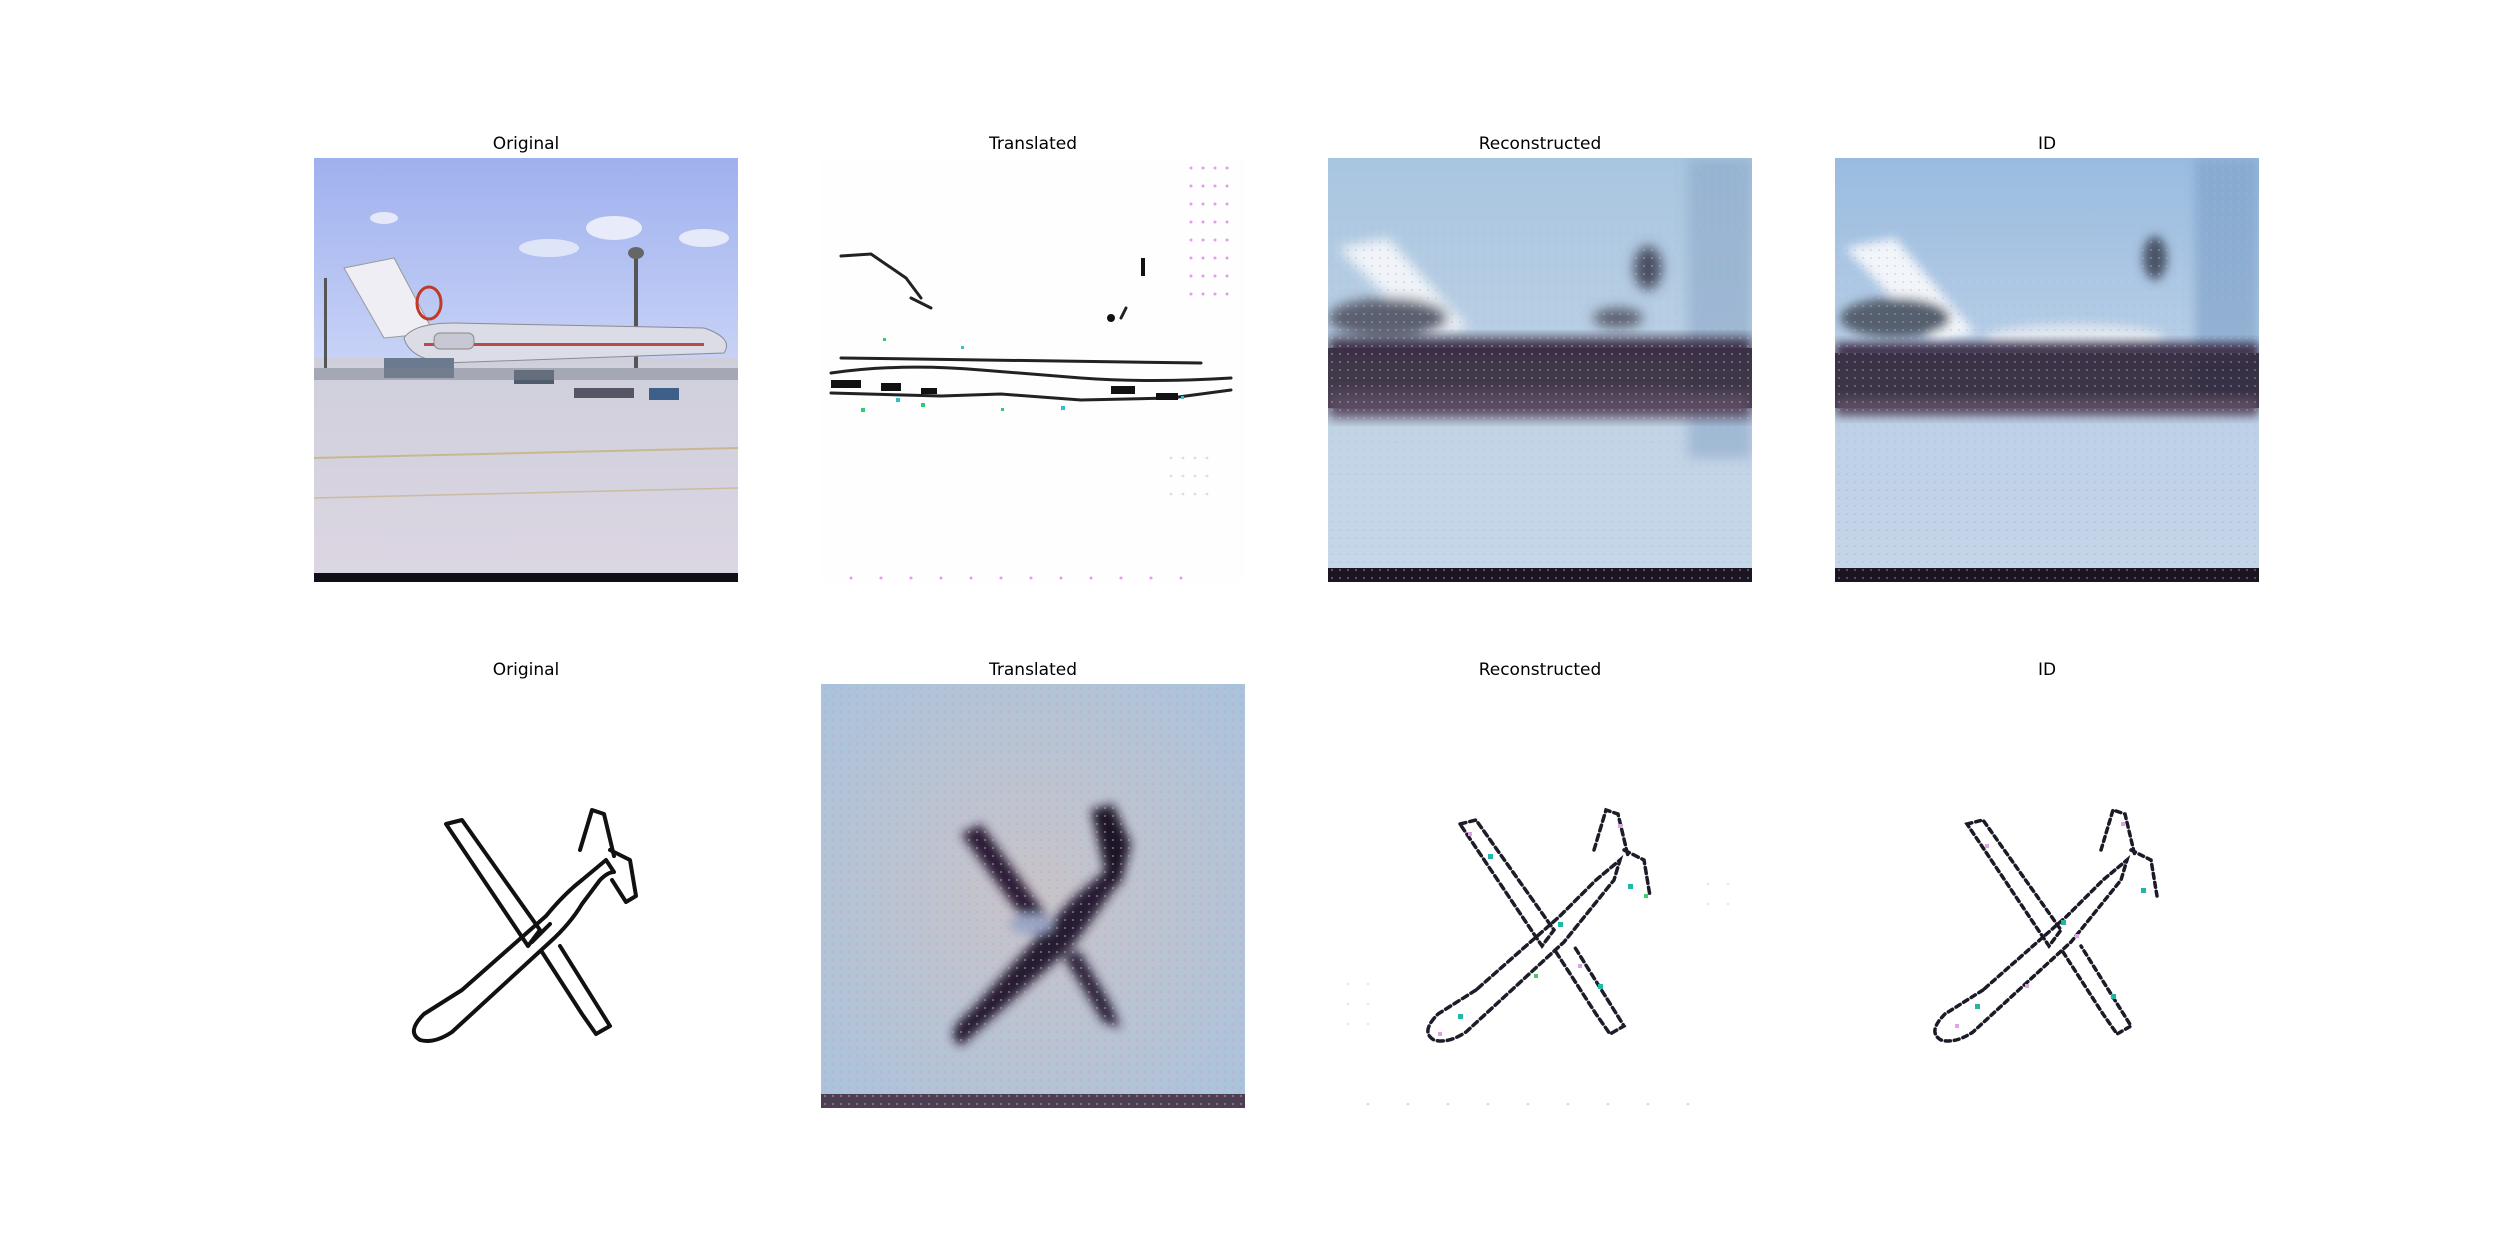 Image resolution: width=2500 pixels, height=1250 pixels. What do you see at coordinates (1033, 370) in the screenshot?
I see `sketch-airplane-translated` at bounding box center [1033, 370].